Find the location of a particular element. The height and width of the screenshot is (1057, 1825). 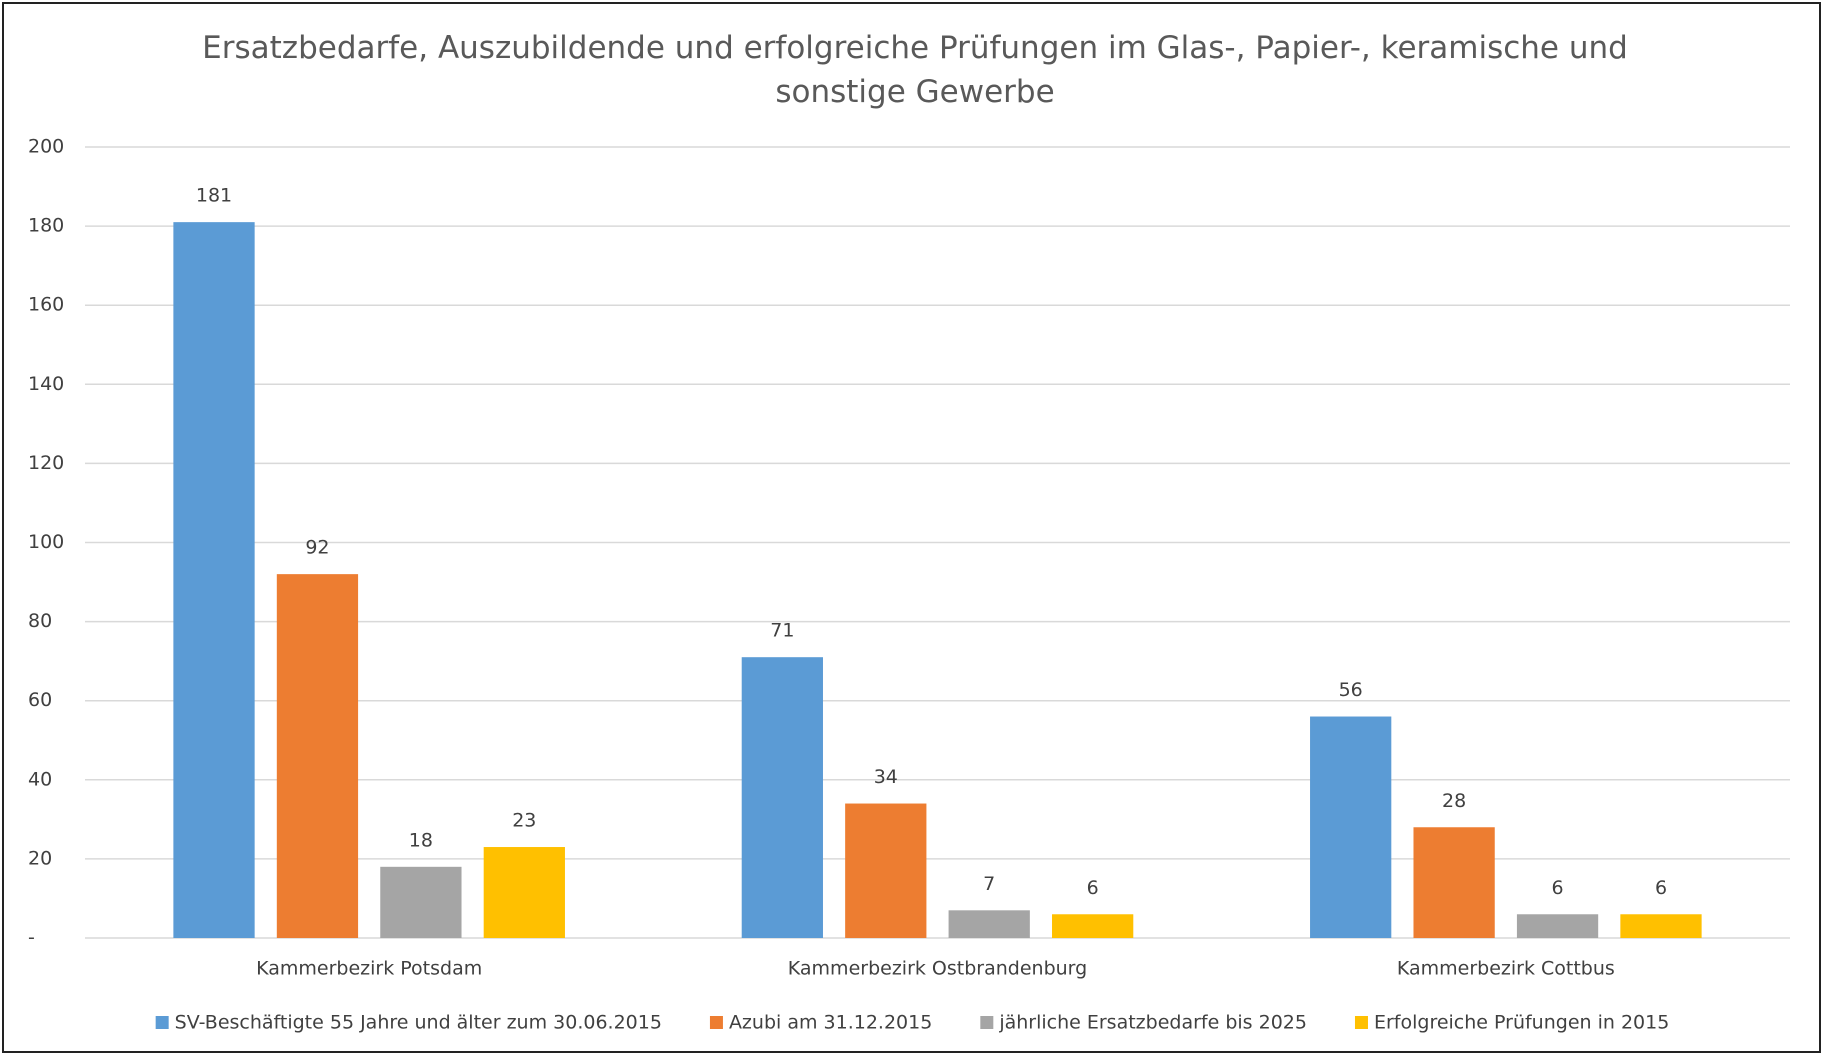

y-tick-label: - is located at coordinates (31, 938).